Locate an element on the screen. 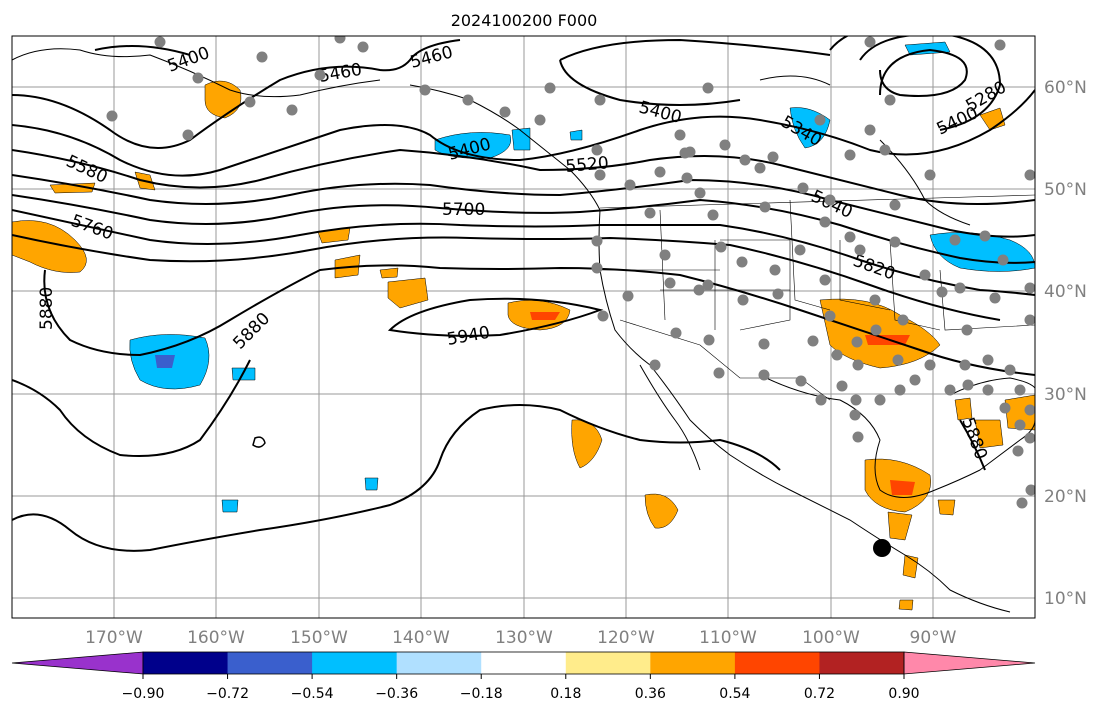  contour-label: 5700 is located at coordinates (463, 210).